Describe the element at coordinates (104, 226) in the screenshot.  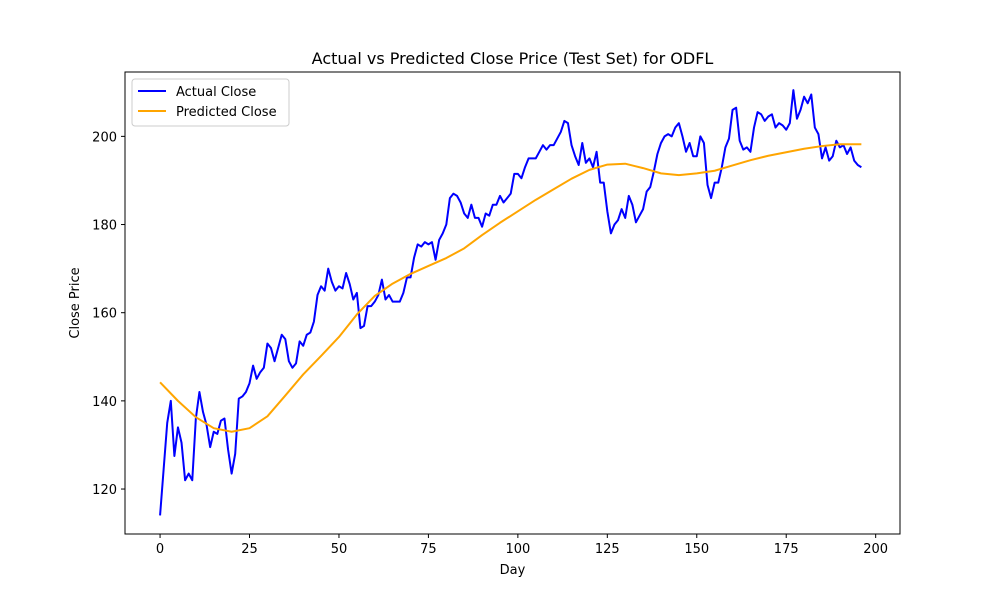
I see `y-tick-label: 180` at that location.